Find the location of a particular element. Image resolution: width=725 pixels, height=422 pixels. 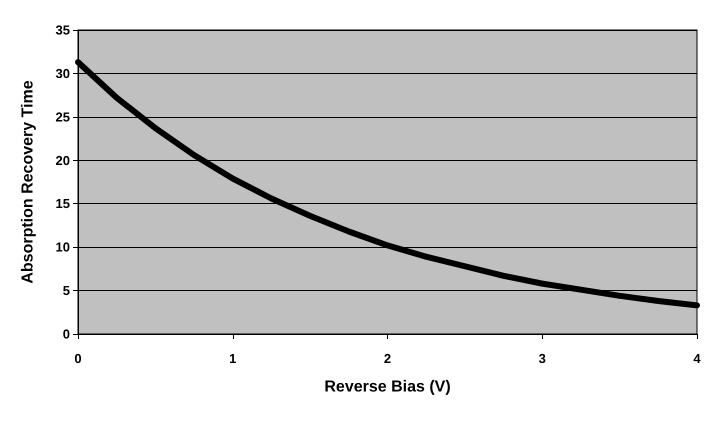

x-axis-title: Reverse Bias (V) is located at coordinates (387, 387).